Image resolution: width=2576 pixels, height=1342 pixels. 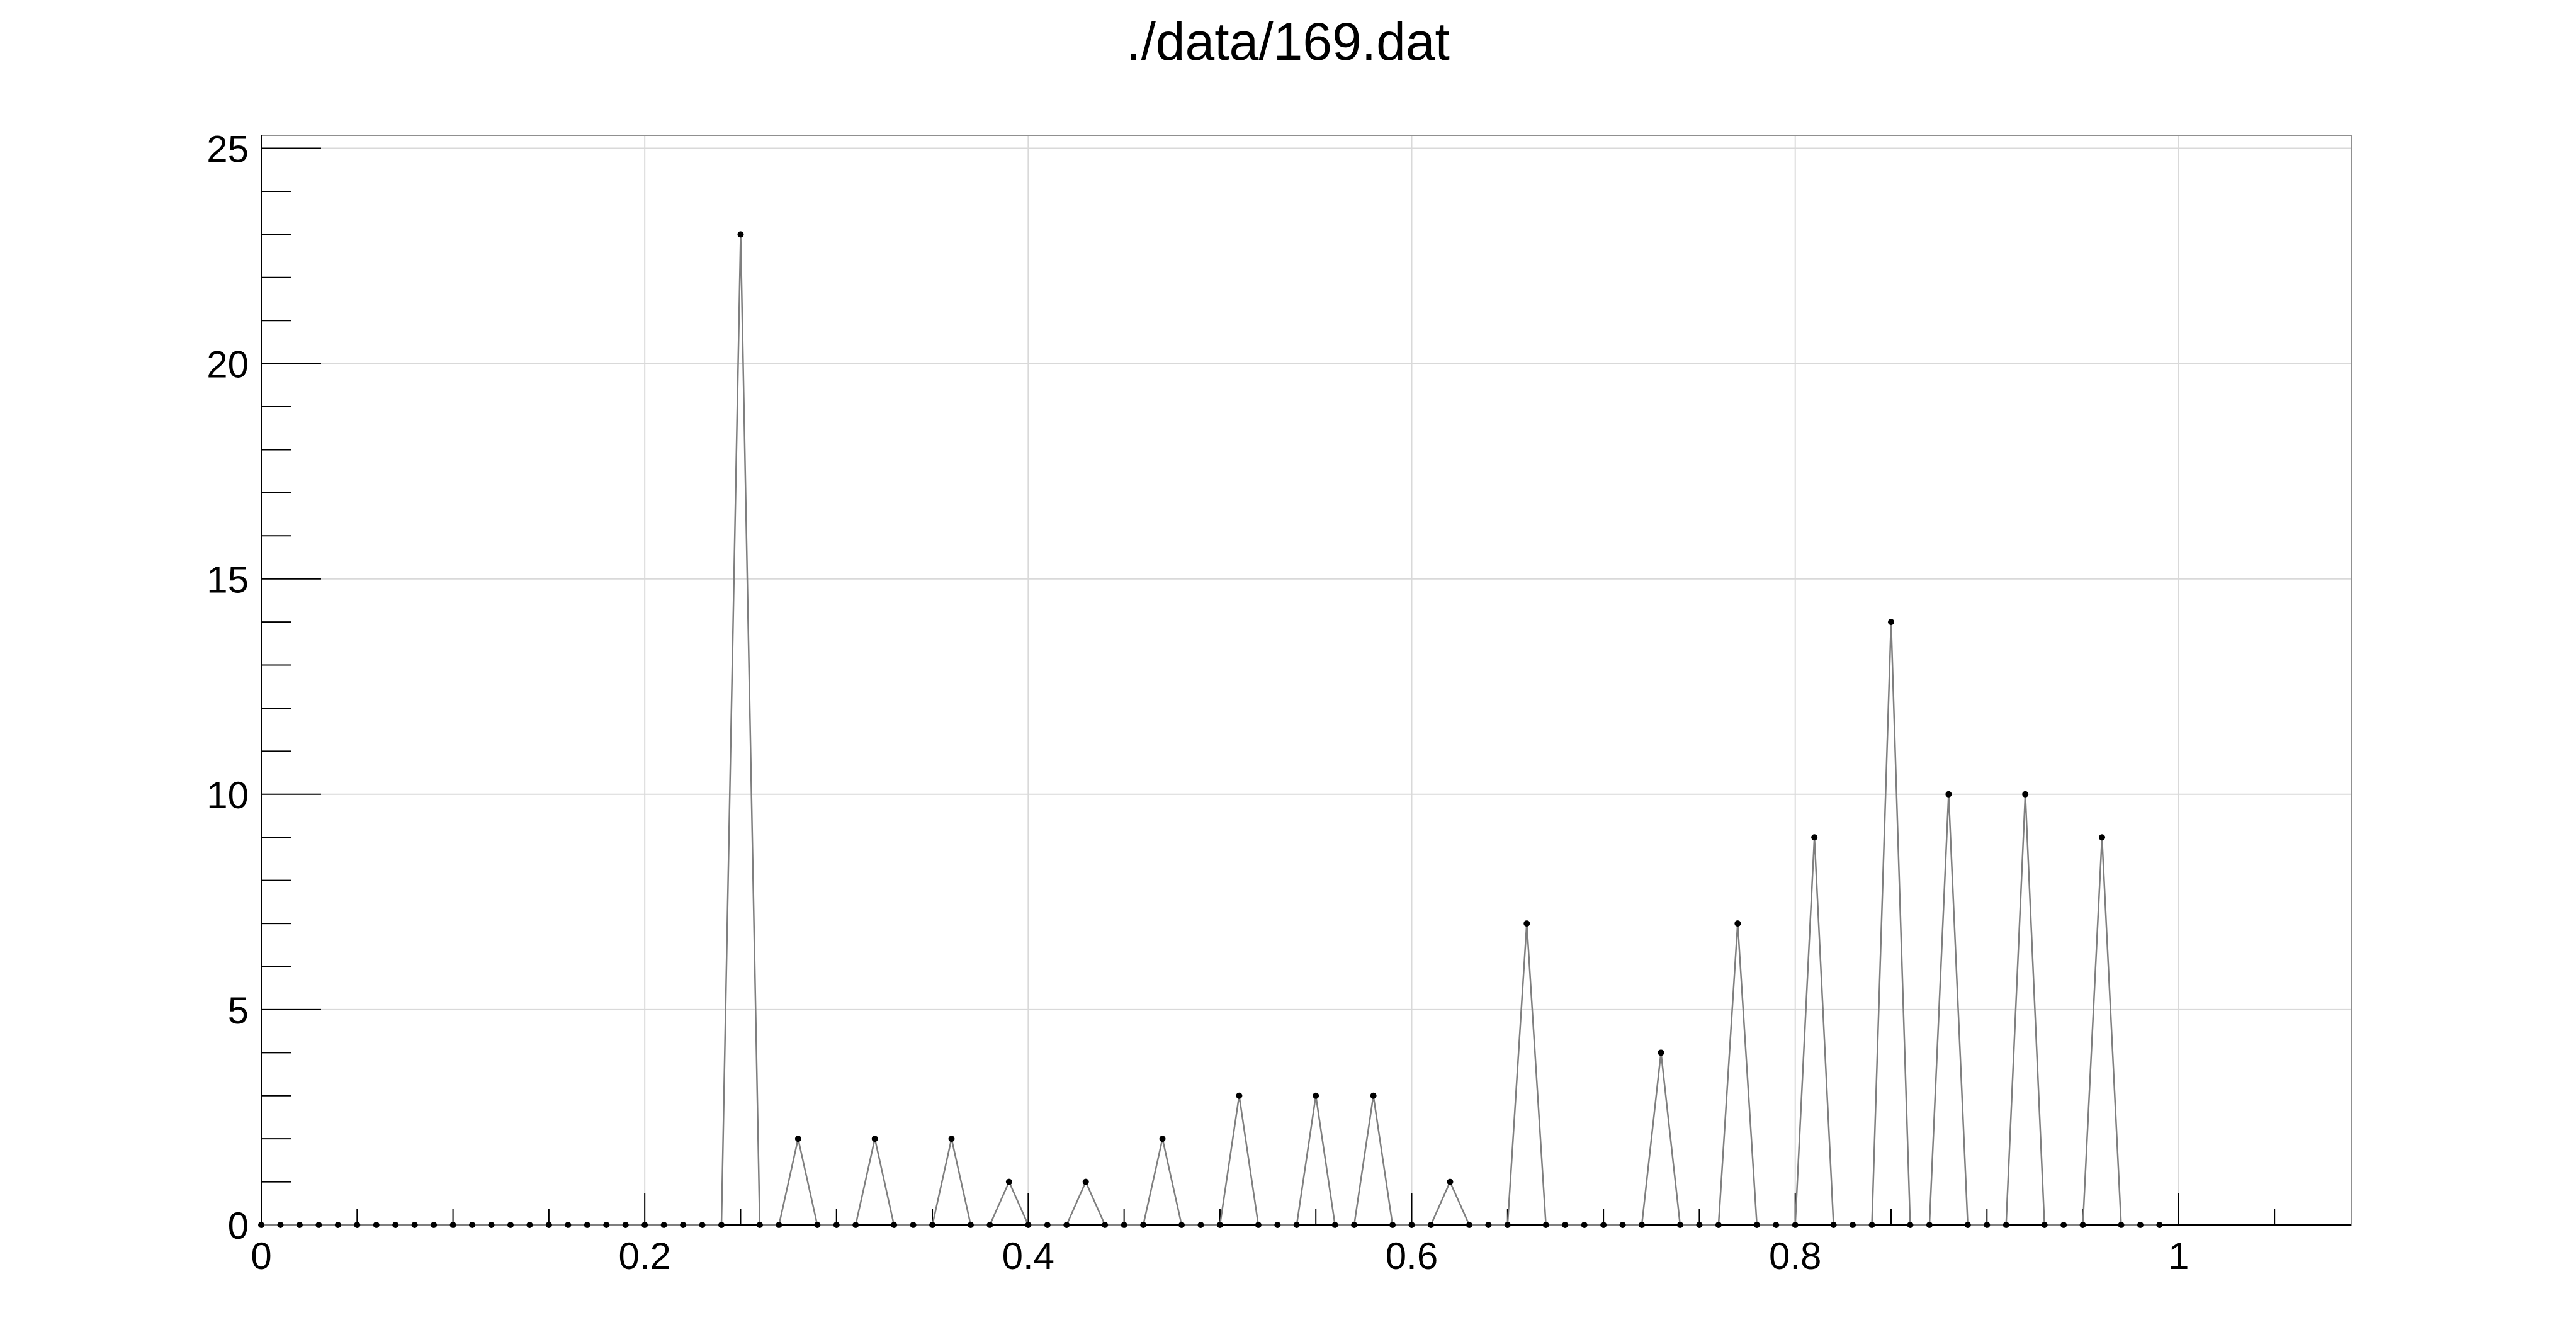 What do you see at coordinates (261, 1256) in the screenshot?
I see `x-tick-label: 0` at bounding box center [261, 1256].